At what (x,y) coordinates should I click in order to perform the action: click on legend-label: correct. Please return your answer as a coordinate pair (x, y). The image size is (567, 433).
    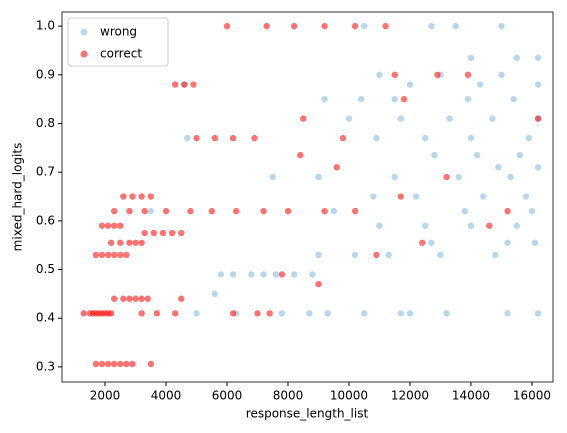
    Looking at the image, I should click on (121, 54).